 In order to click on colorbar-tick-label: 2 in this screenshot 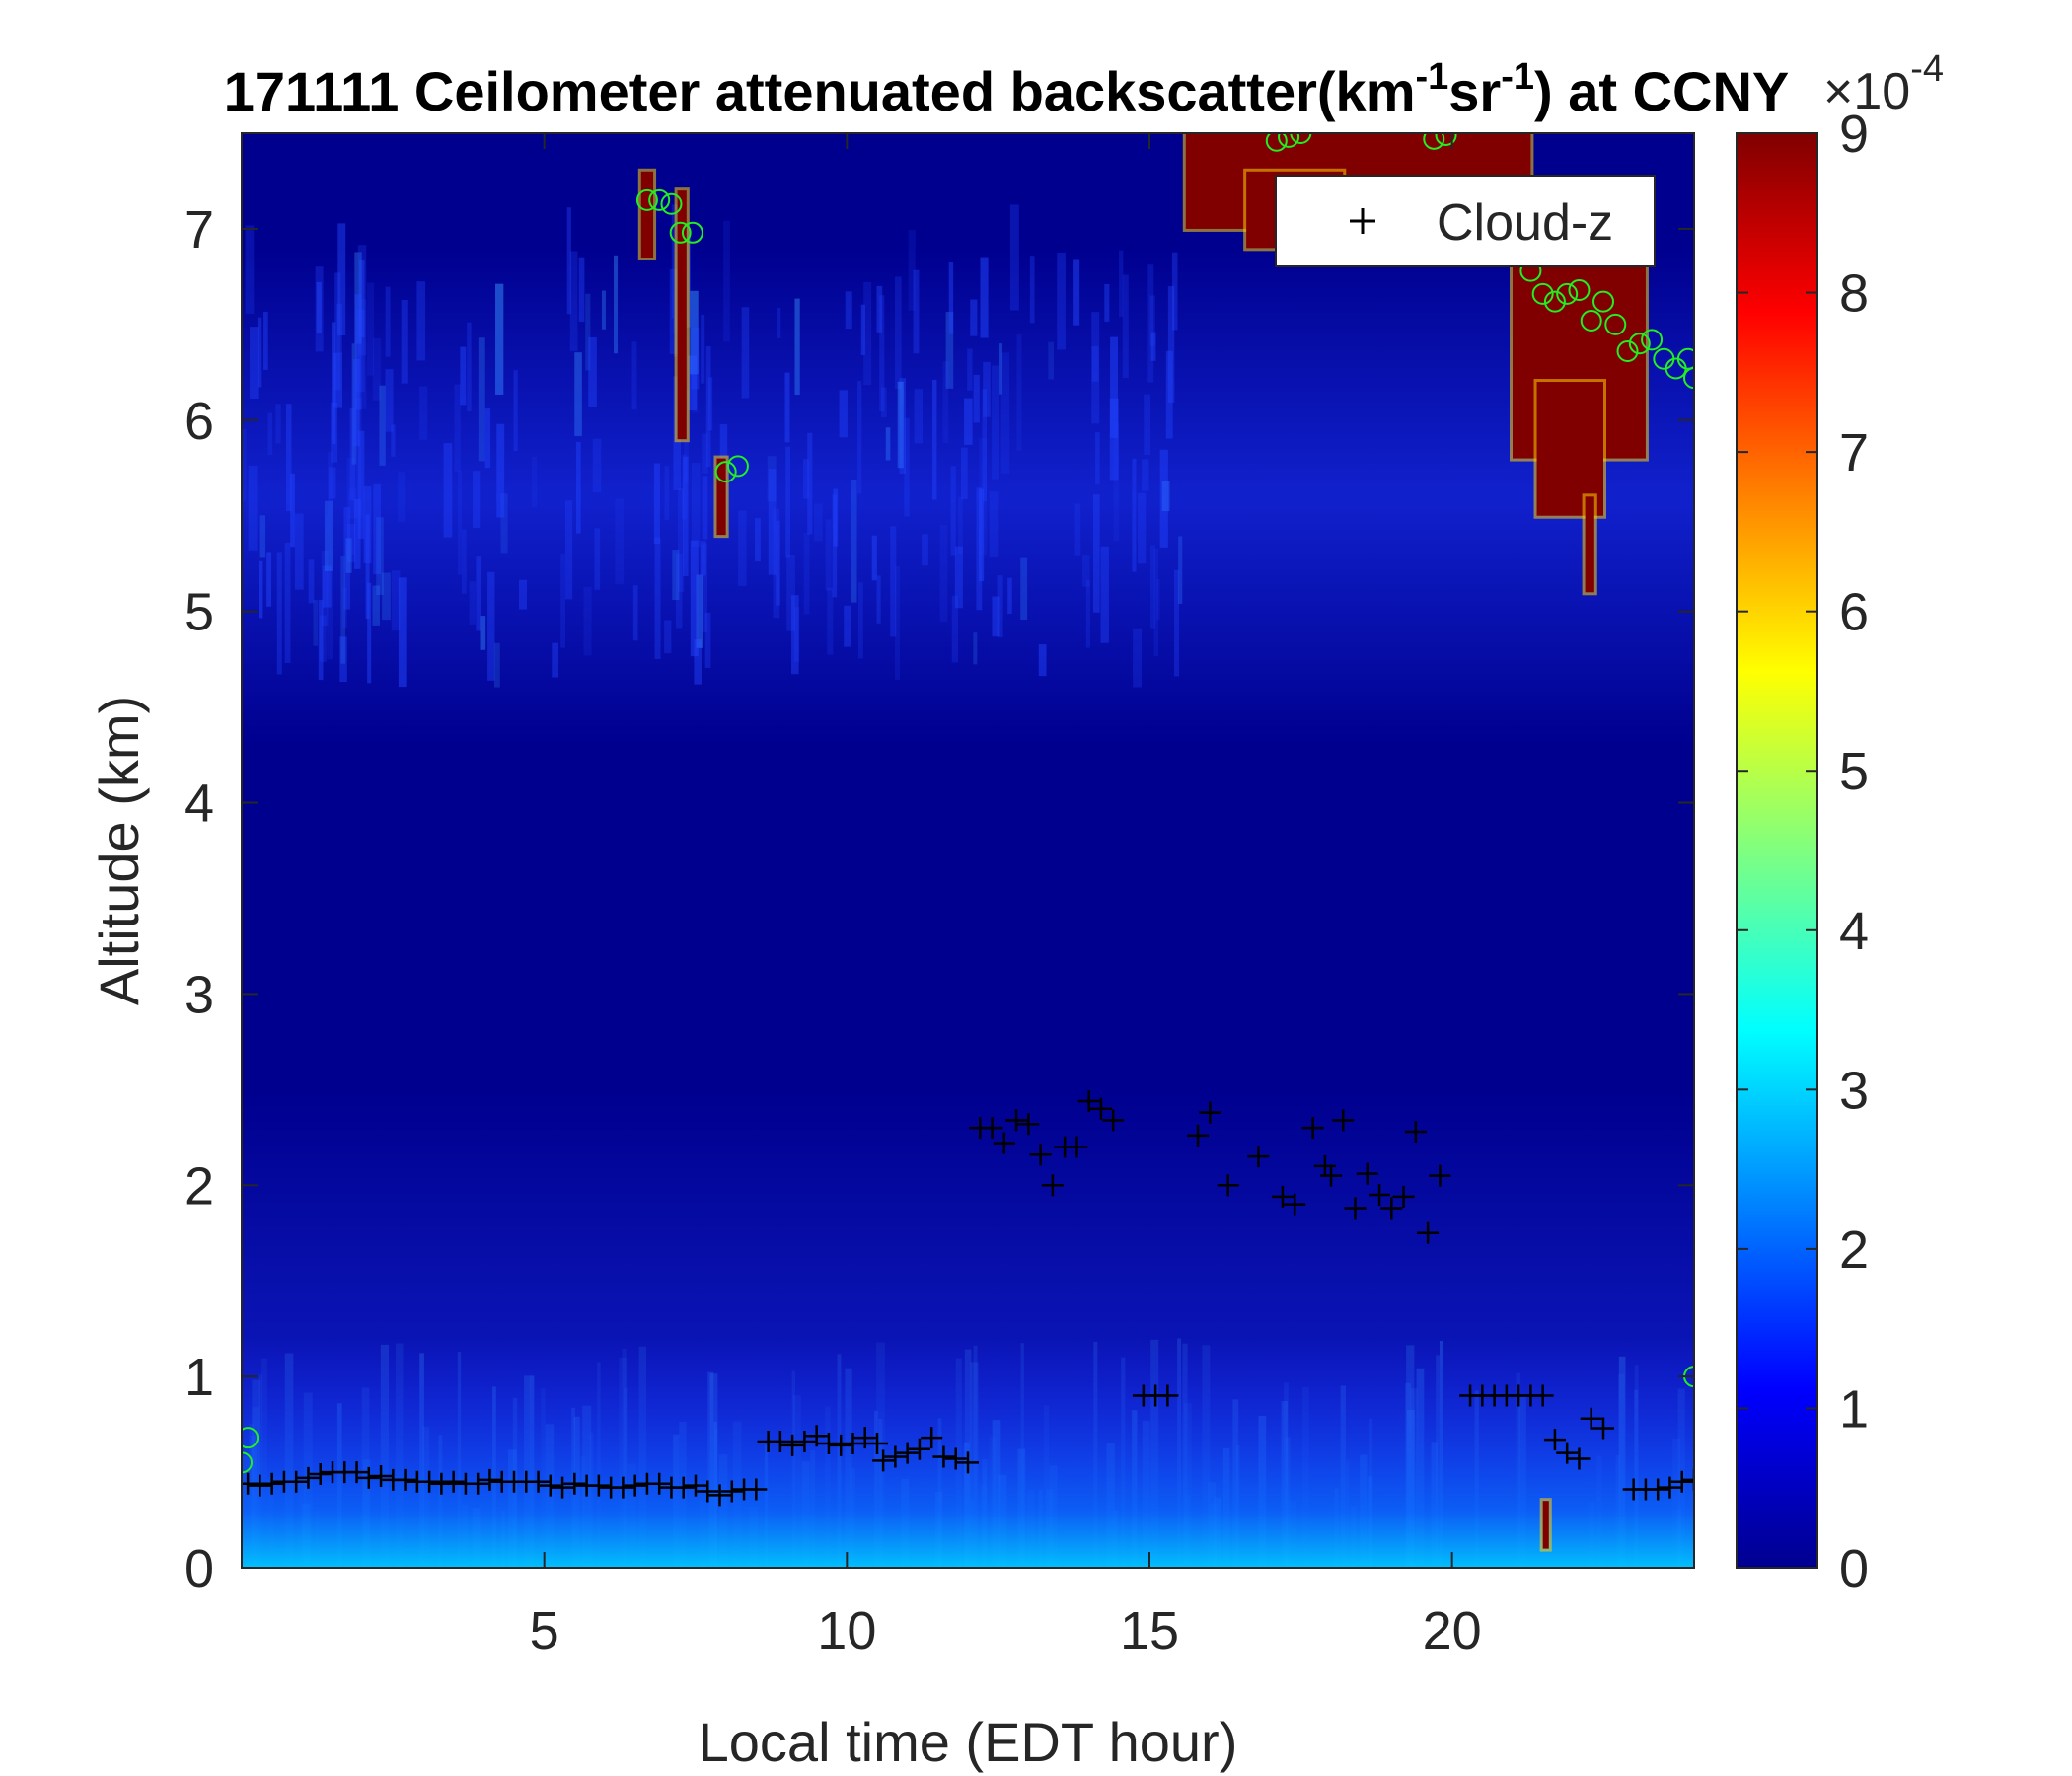, I will do `click(1854, 1251)`.